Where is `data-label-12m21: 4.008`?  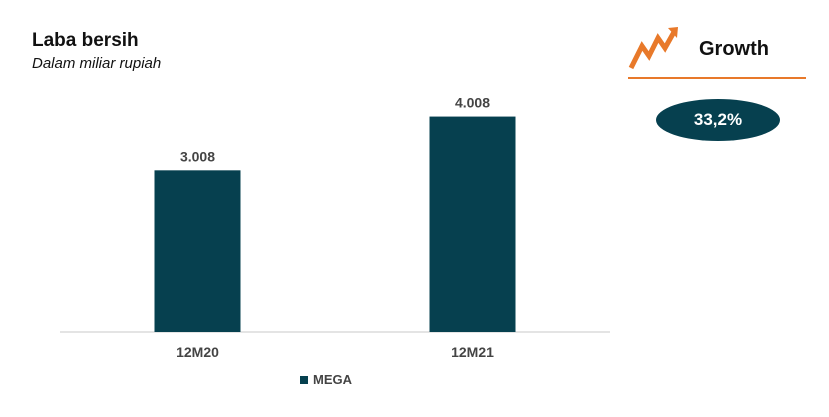
data-label-12m21: 4.008 is located at coordinates (472, 103).